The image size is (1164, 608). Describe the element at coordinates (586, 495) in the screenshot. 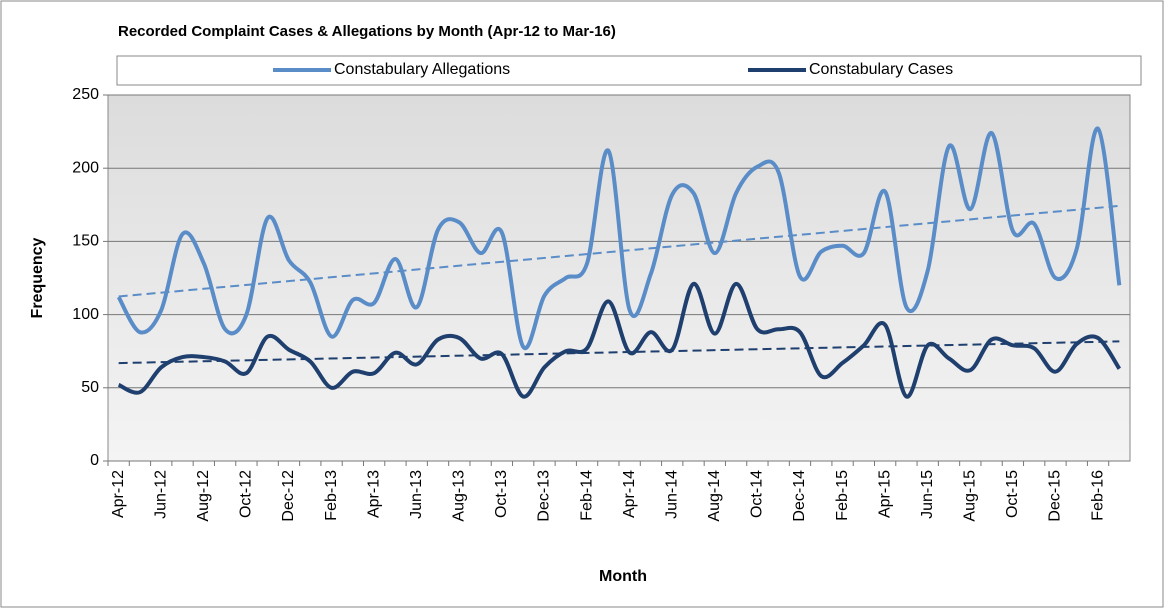

I see `x-tick-label: Feb-14` at that location.